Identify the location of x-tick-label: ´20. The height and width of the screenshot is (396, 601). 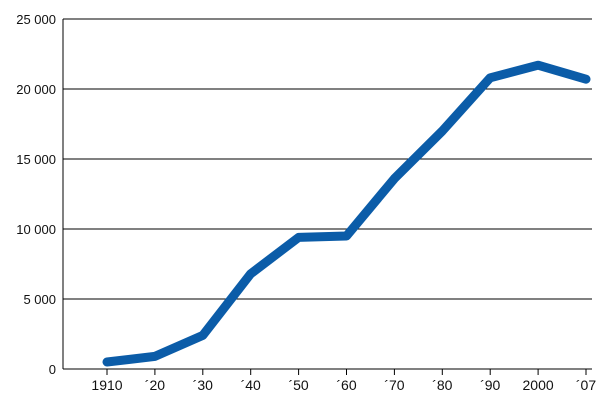
(155, 385).